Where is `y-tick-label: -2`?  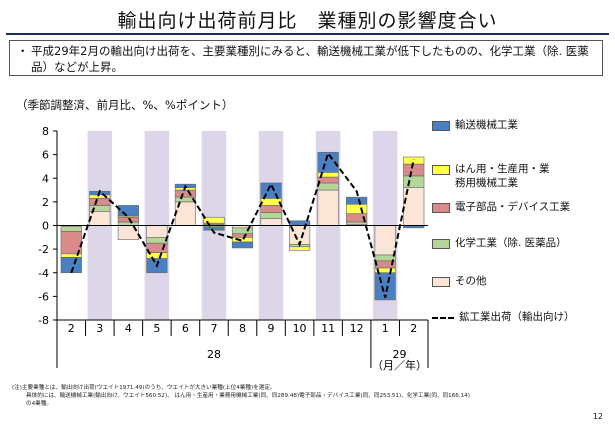 y-tick-label: -2 is located at coordinates (43, 249).